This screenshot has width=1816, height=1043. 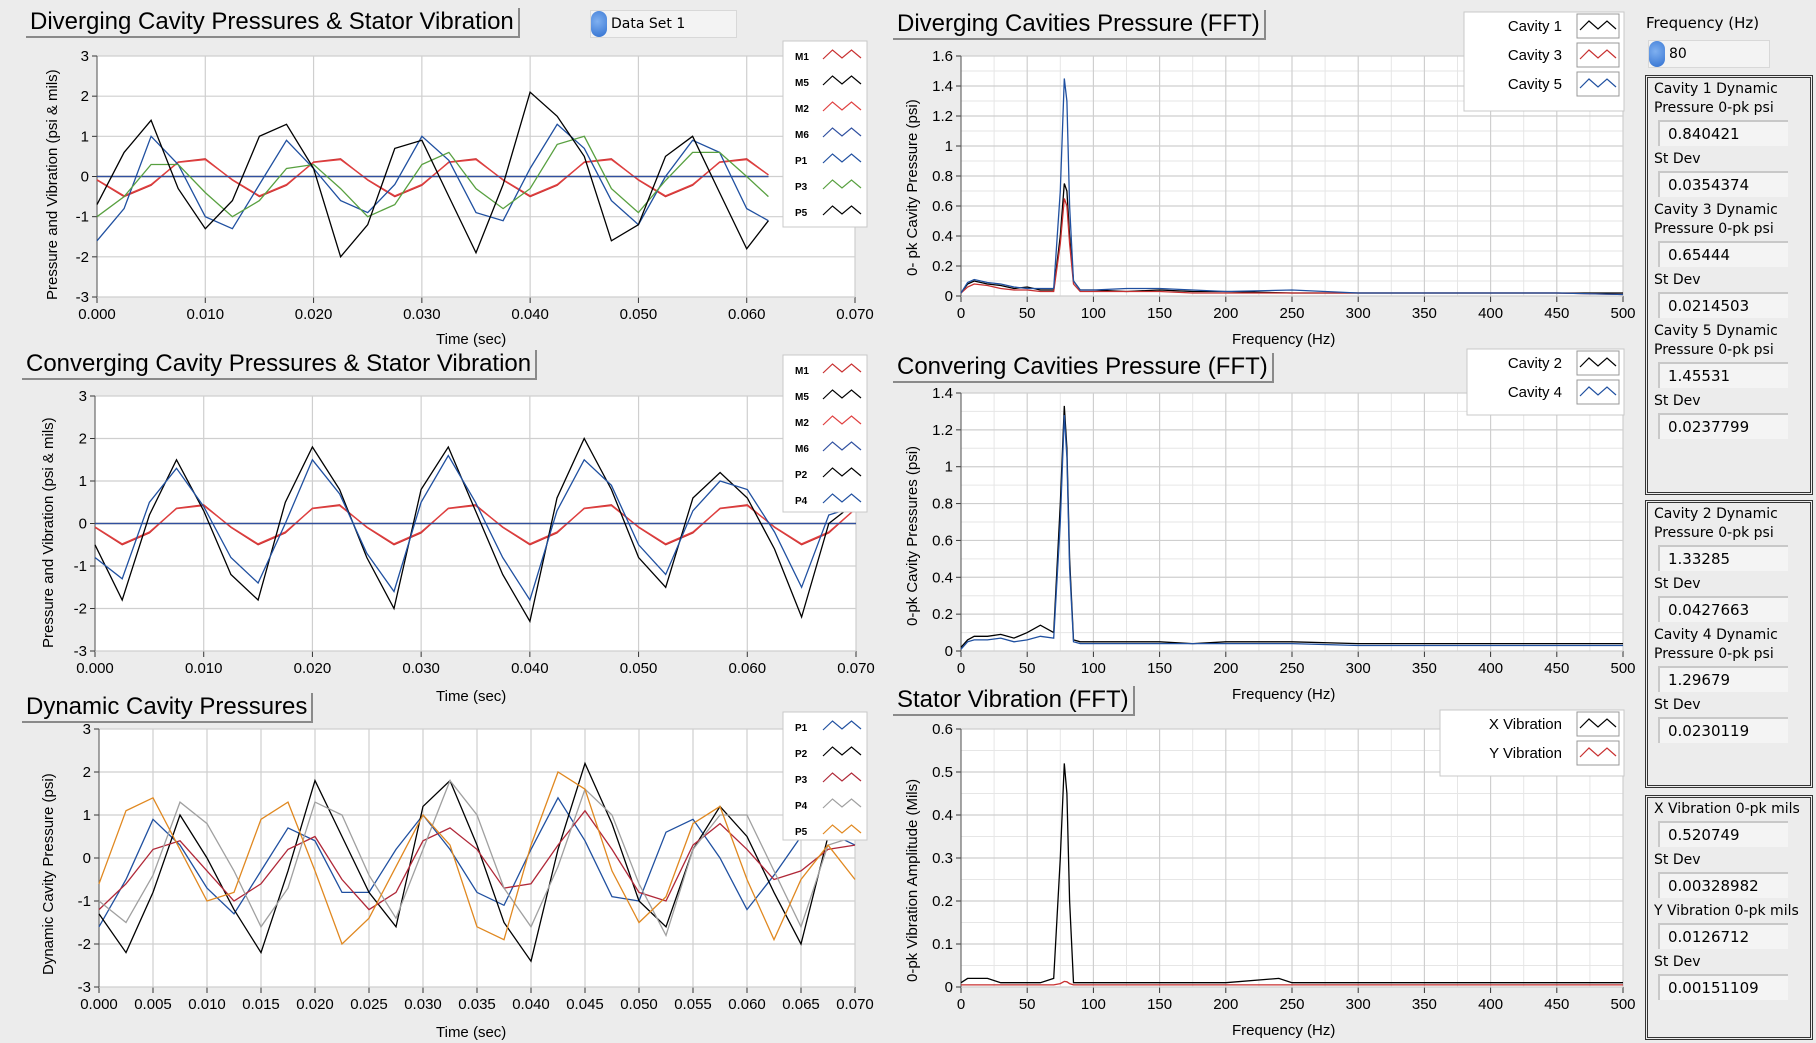 I want to click on legend: P1 P2 P3 P4 P5, so click(x=825, y=776).